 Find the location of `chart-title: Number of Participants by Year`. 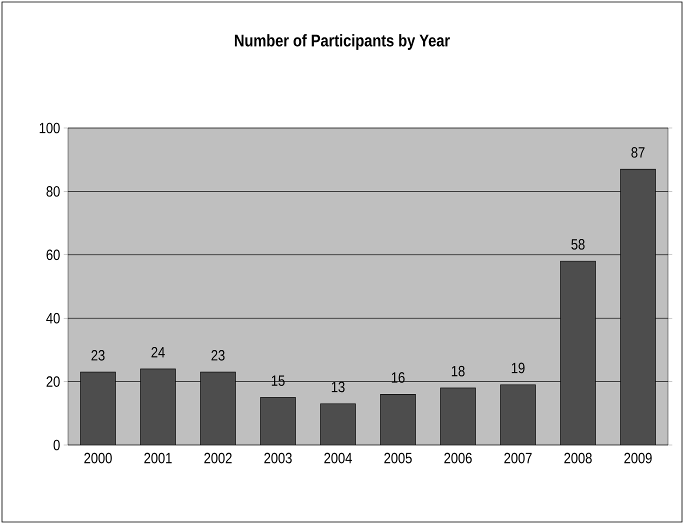

chart-title: Number of Participants by Year is located at coordinates (342, 42).